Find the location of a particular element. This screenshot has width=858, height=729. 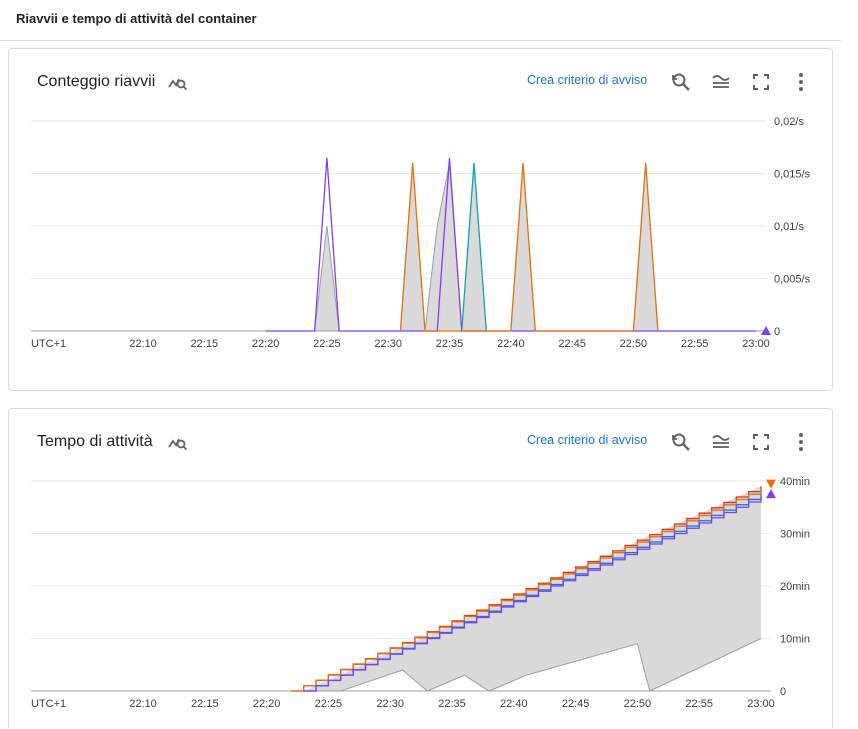

y-tick-label: 0,005/s is located at coordinates (792, 280).